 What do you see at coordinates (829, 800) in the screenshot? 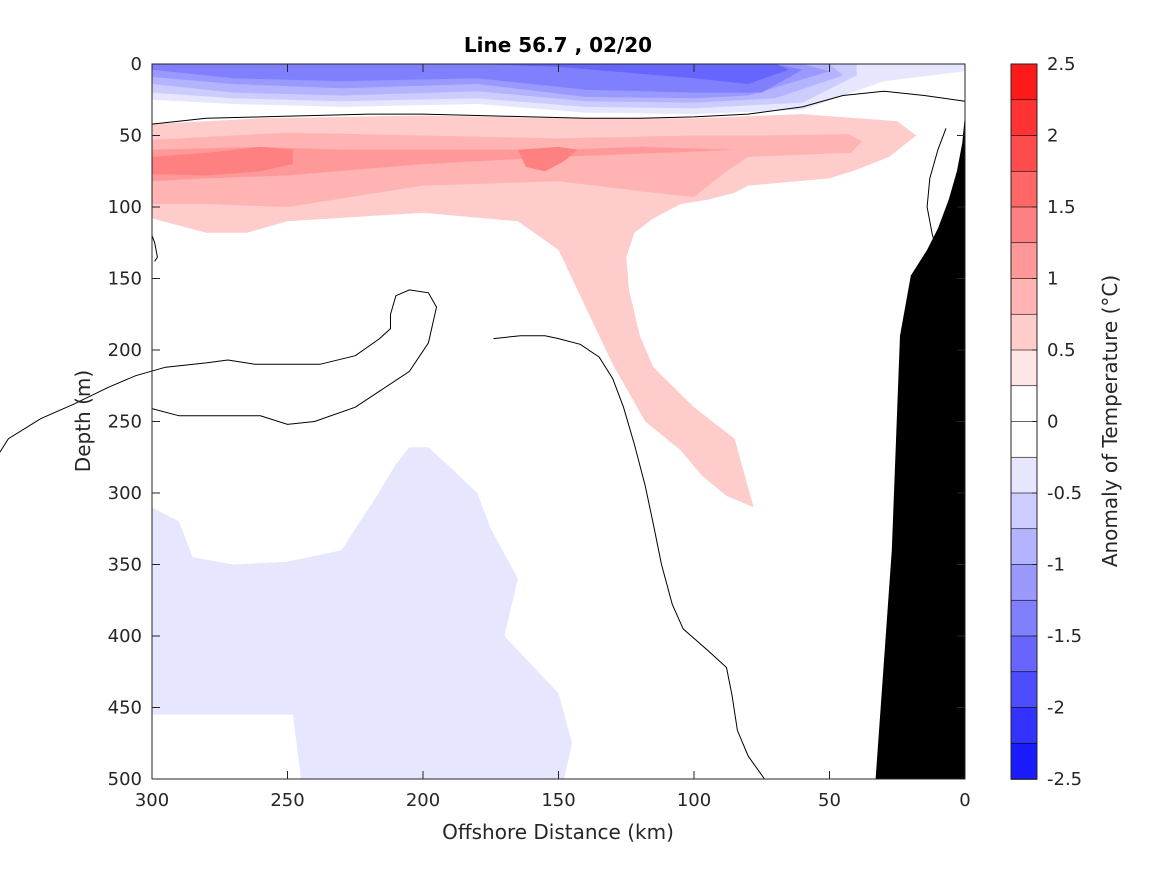
I see `x-tick-label: 50` at bounding box center [829, 800].